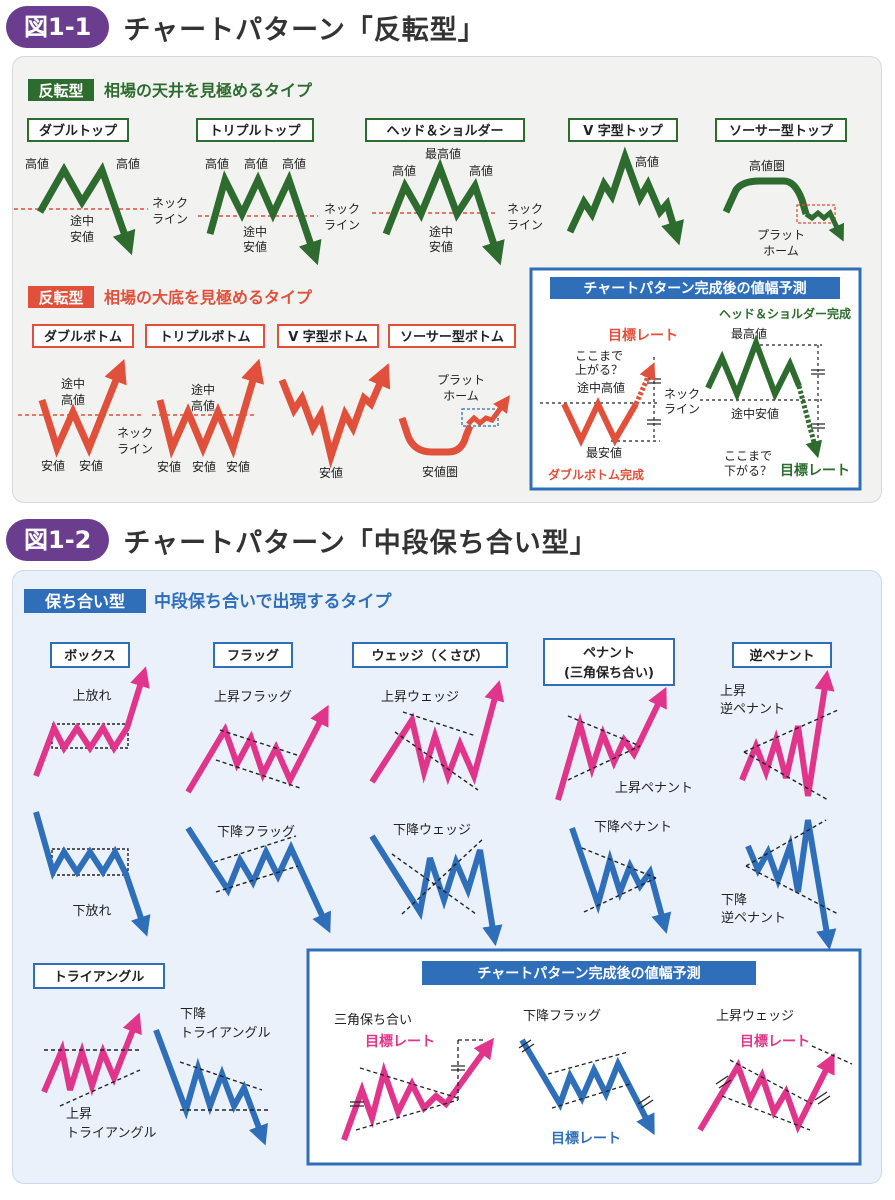 The image size is (895, 1200). I want to click on db-neck-1: ネック, so click(135, 433).